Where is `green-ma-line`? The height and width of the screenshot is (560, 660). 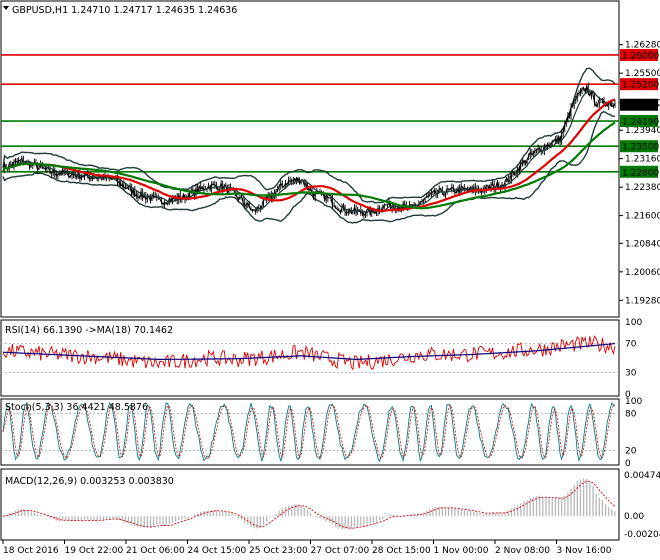
green-ma-line is located at coordinates (308, 165).